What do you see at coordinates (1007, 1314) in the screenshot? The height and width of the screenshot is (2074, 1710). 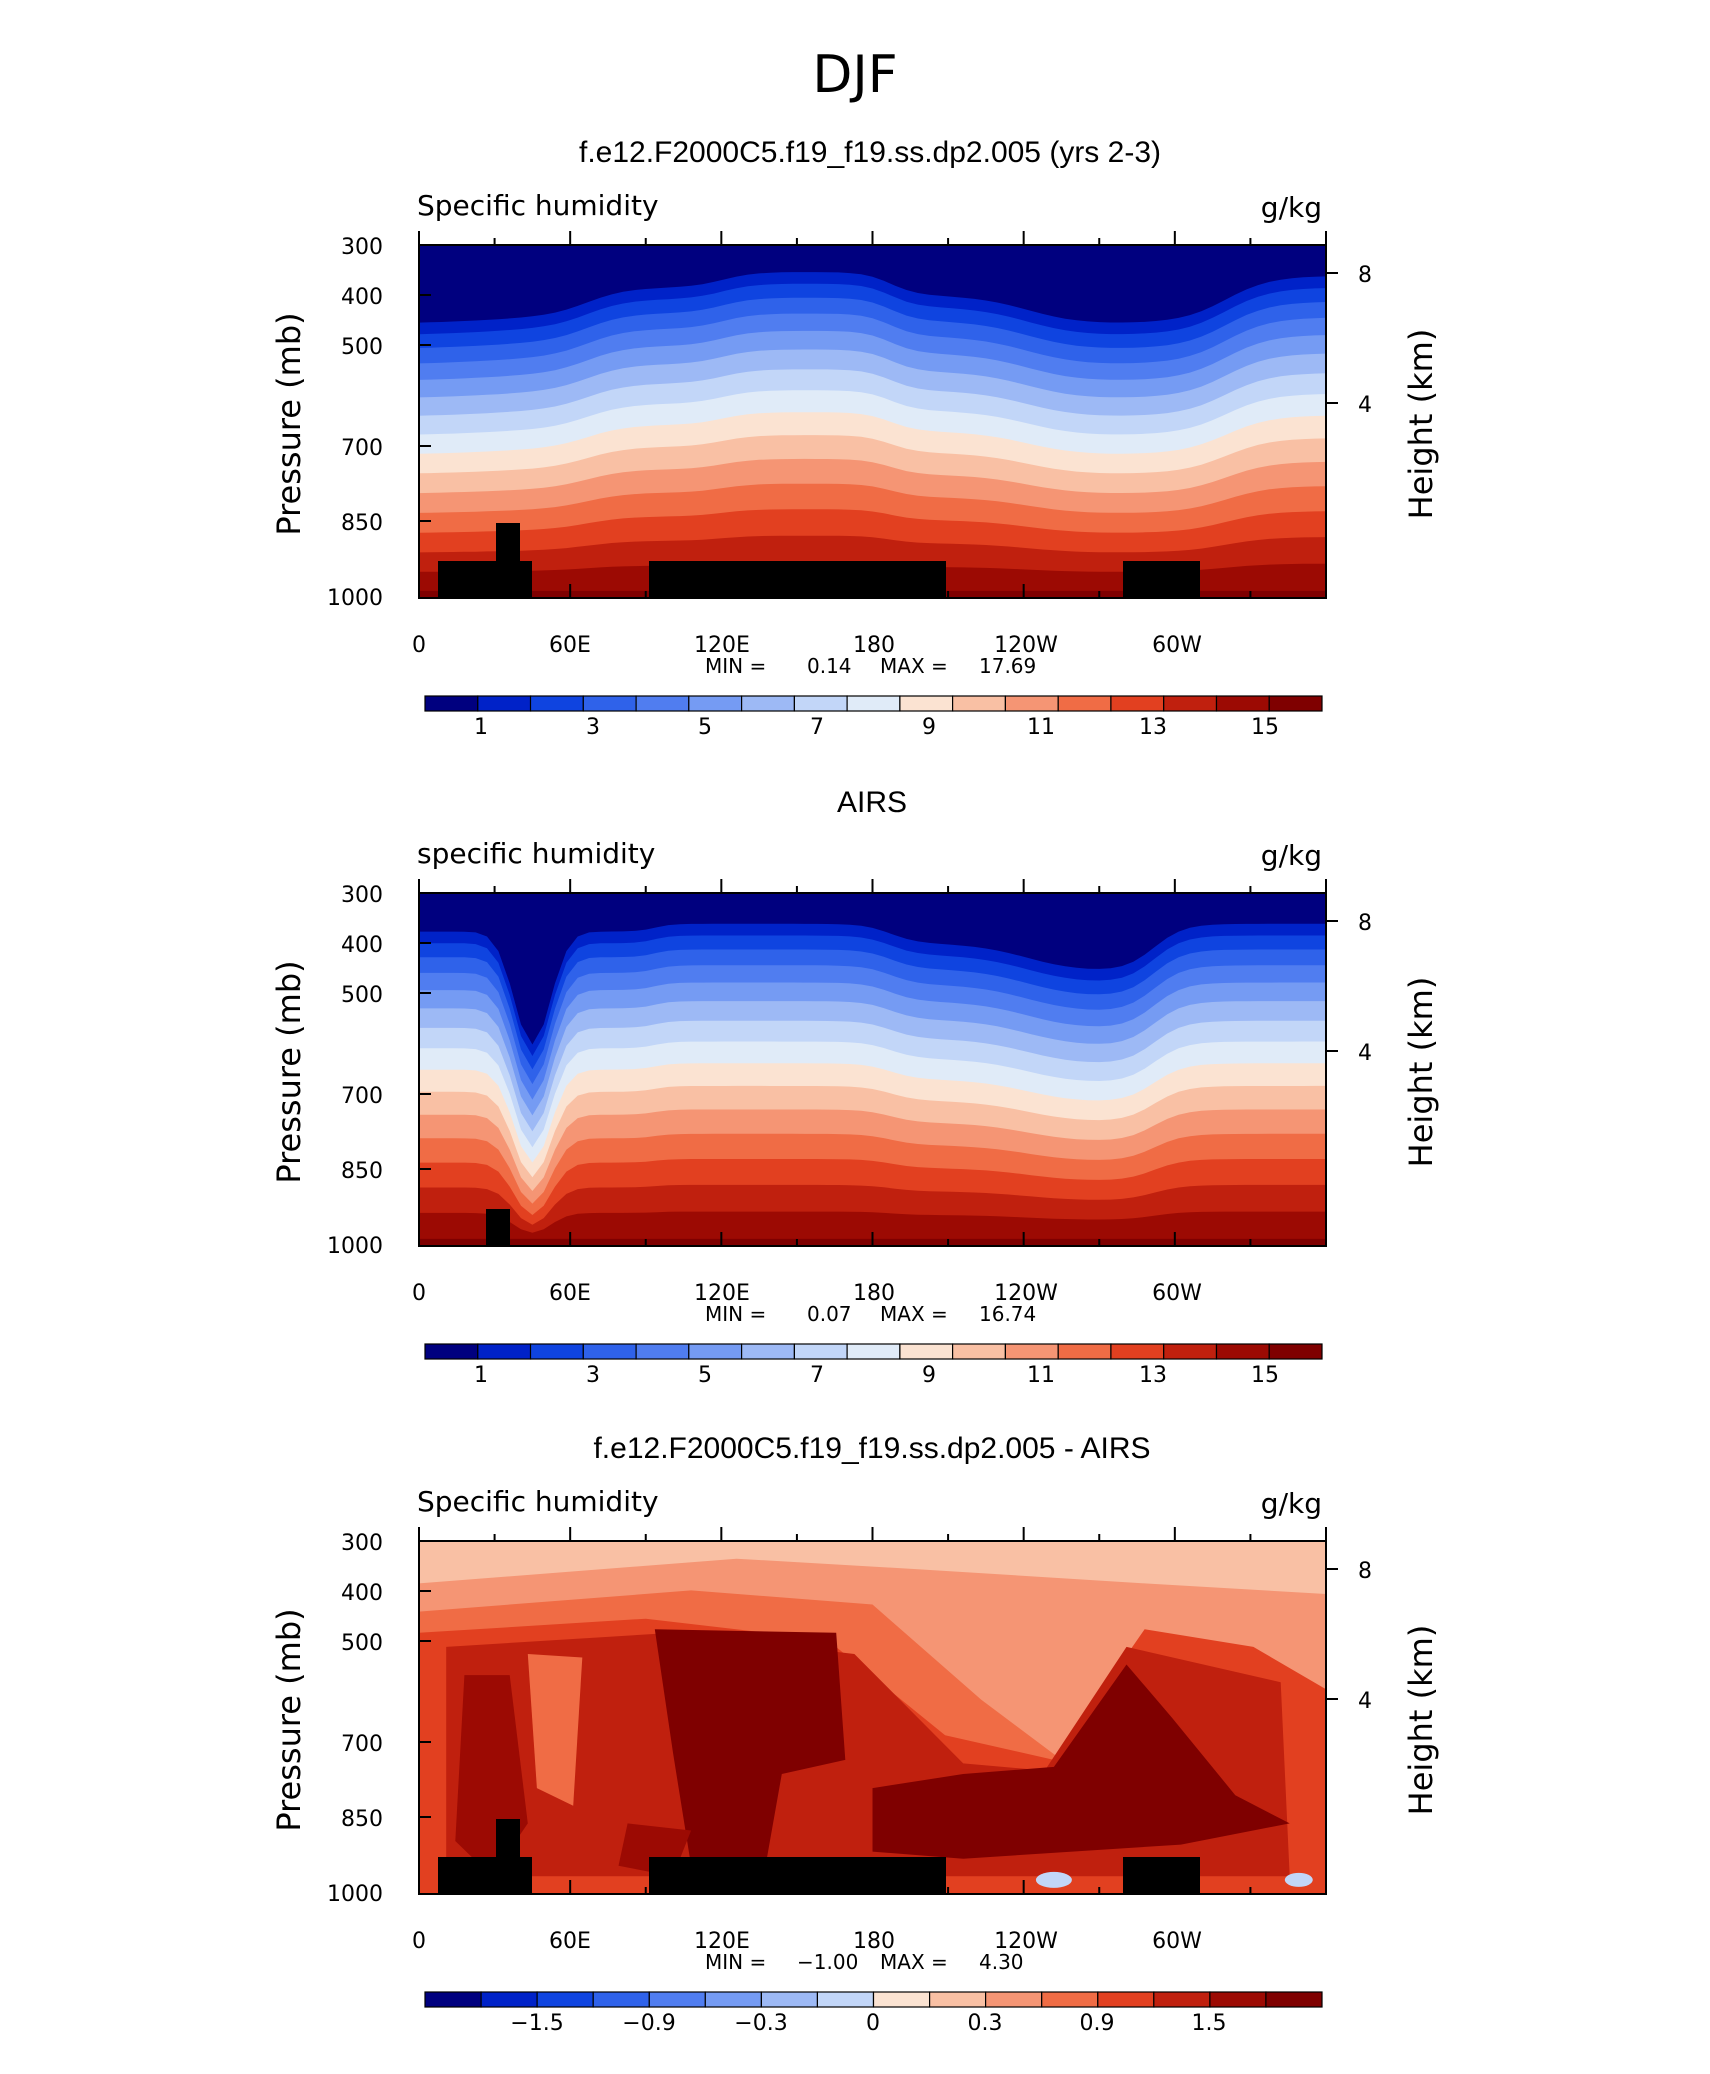 I see `max-value: 16.74` at bounding box center [1007, 1314].